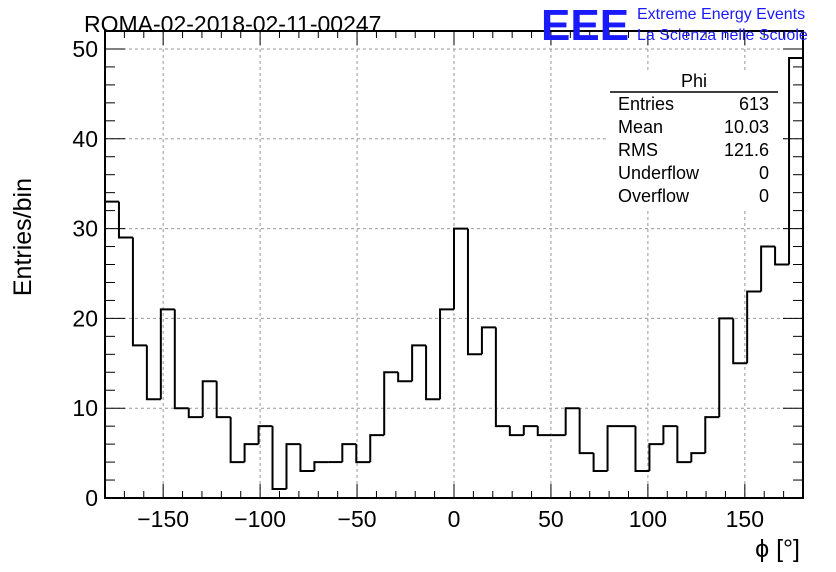 This screenshot has height=572, width=836. What do you see at coordinates (232, 24) in the screenshot?
I see `chart-title: ROMA-02-2018-02-11-00247` at bounding box center [232, 24].